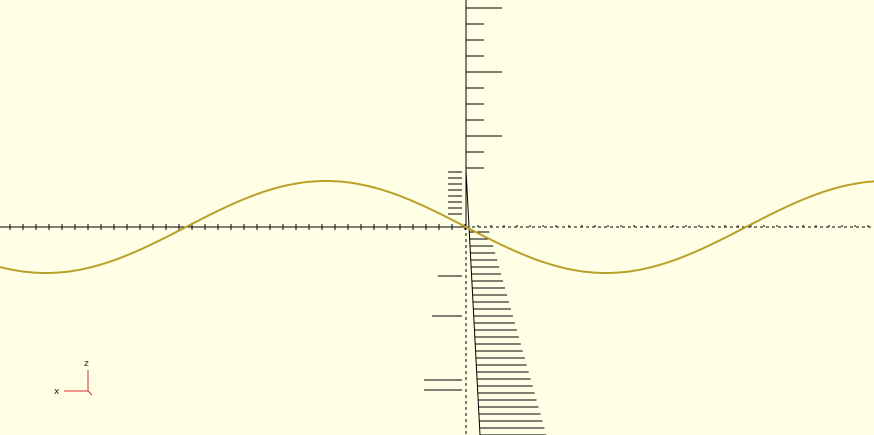 The image size is (874, 435). Describe the element at coordinates (73, 378) in the screenshot. I see `axis-orientation-indicator: x z` at that location.